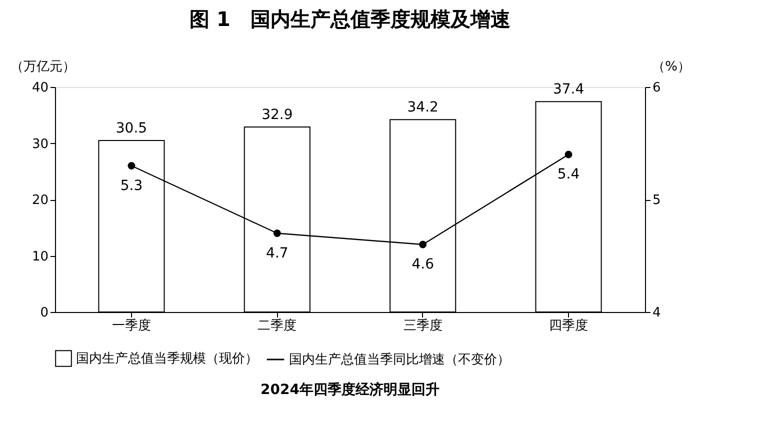  What do you see at coordinates (277, 114) in the screenshot?
I see `data-label: 32.9` at bounding box center [277, 114].